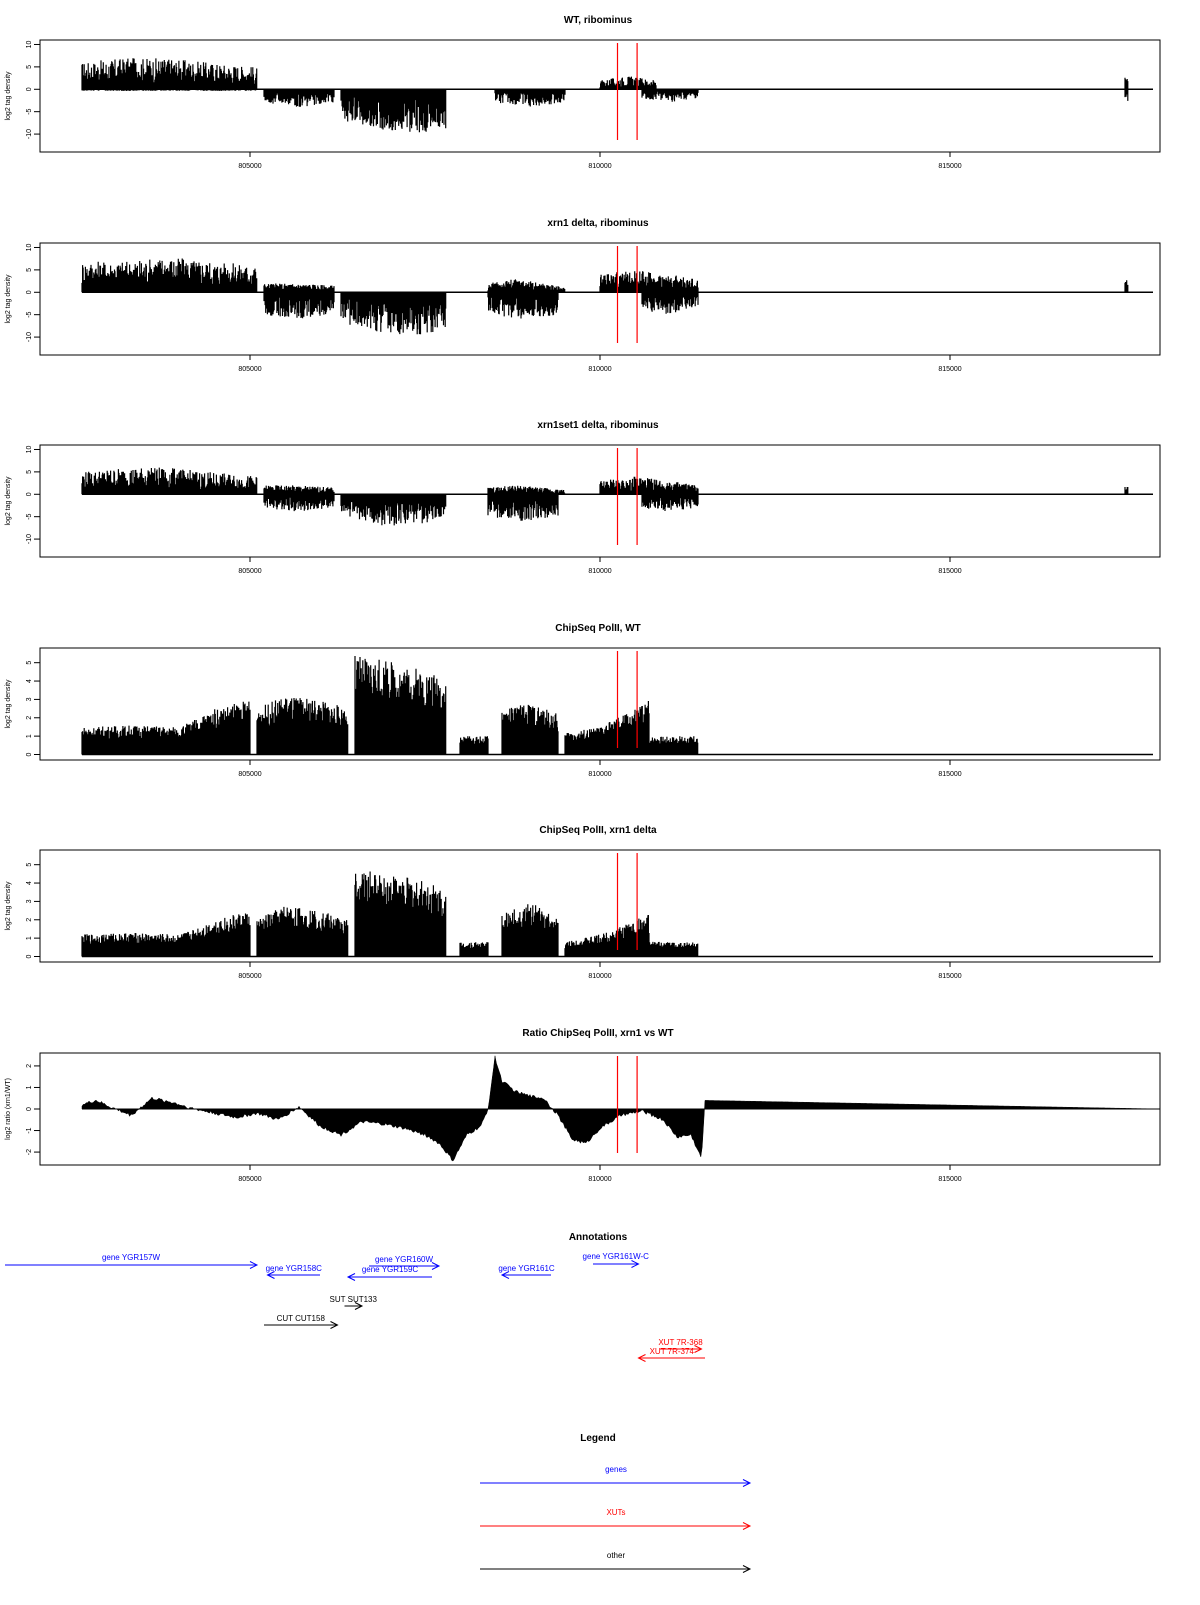  I want to click on annotation-label: gene YGR157W, so click(131, 1257).